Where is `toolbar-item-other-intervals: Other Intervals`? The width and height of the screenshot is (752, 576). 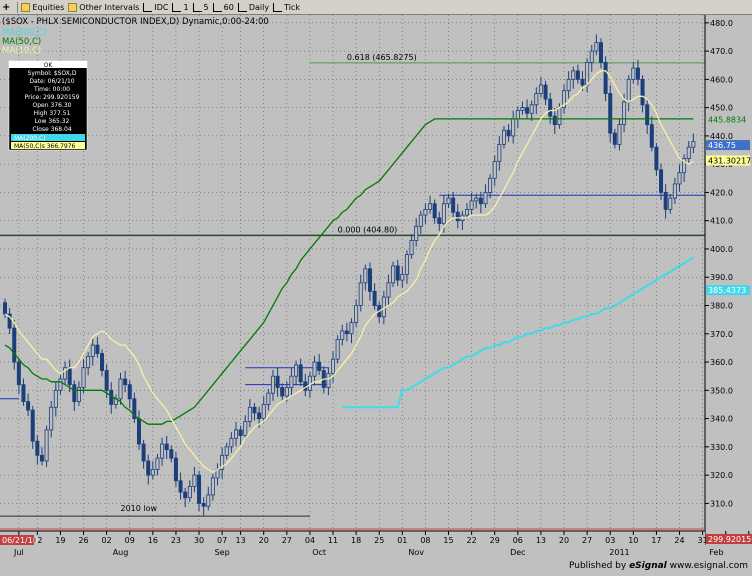
toolbar-item-other-intervals: Other Intervals is located at coordinates (103, 7).